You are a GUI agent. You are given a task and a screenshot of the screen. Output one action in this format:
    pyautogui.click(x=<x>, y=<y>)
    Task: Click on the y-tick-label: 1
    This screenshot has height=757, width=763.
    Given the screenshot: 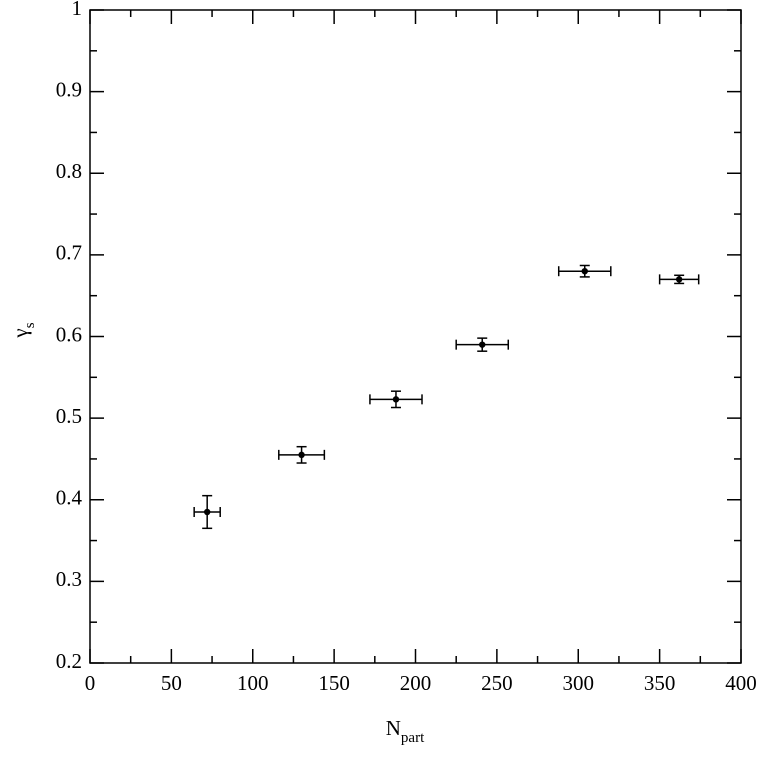 What is the action you would take?
    pyautogui.click(x=77, y=10)
    